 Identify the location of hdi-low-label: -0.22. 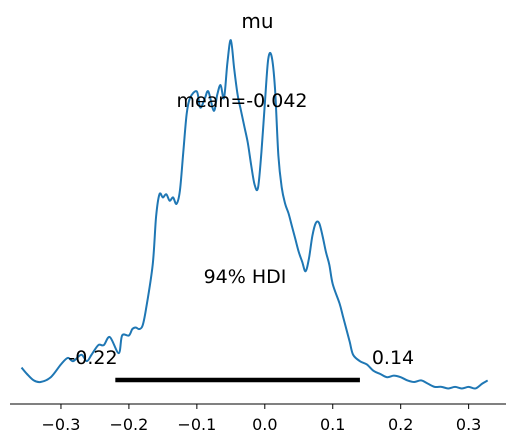
(92, 358).